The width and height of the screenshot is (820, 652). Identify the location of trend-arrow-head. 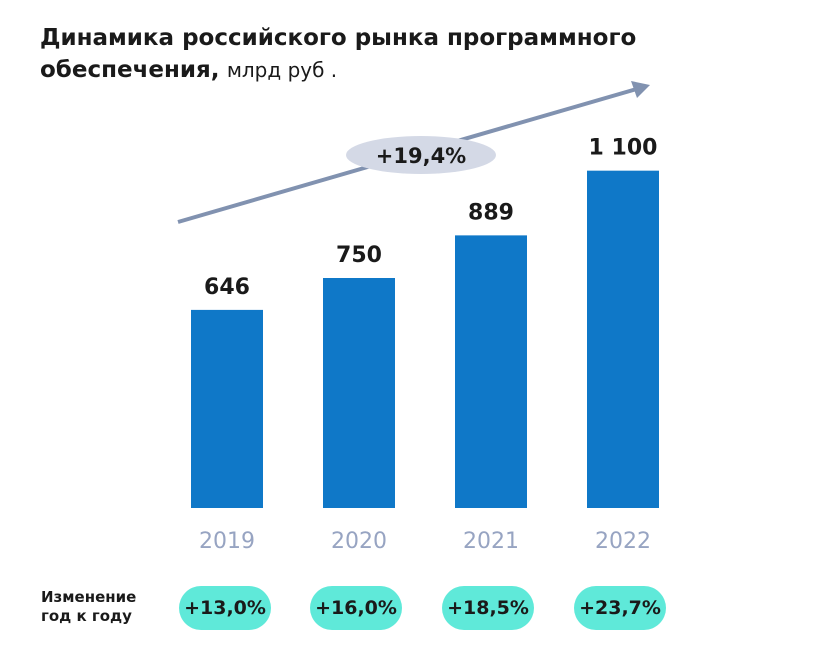
(640, 89).